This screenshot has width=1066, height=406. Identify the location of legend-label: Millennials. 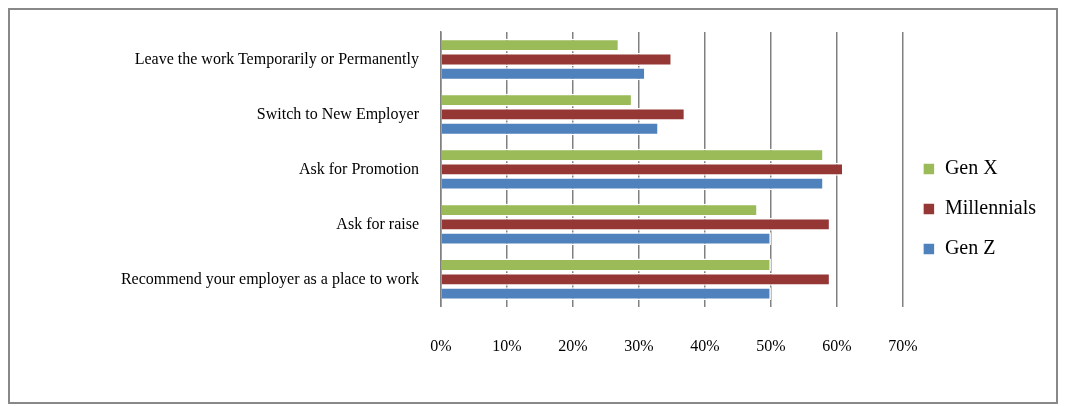
(990, 207).